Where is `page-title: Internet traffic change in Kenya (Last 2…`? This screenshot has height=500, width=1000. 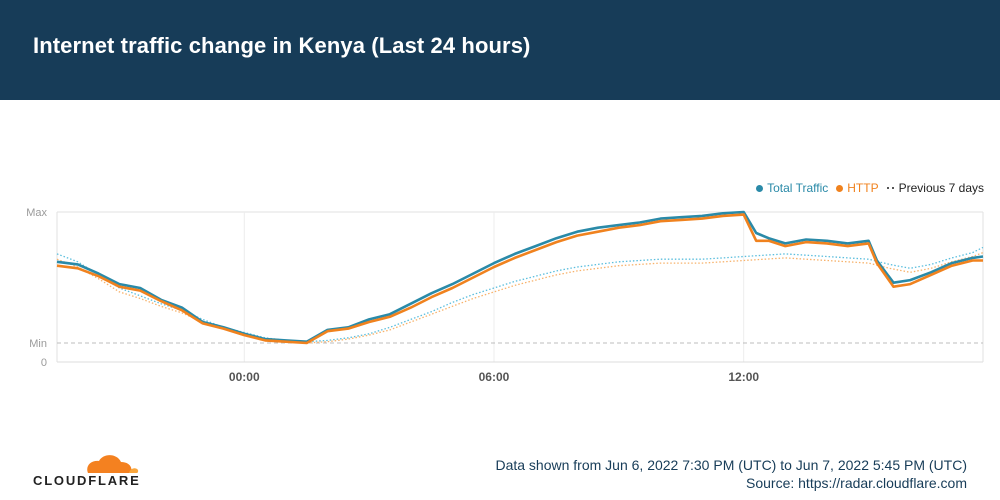
page-title: Internet traffic change in Kenya (Last 2… is located at coordinates (282, 45).